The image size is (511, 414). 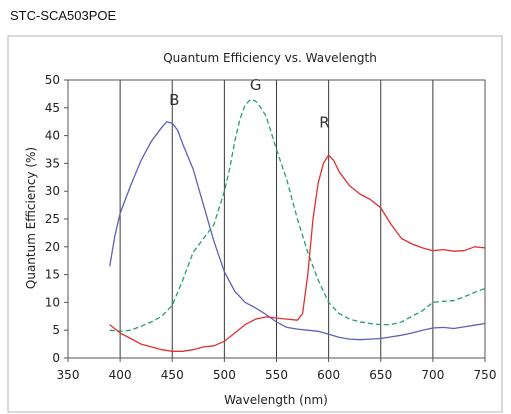 I want to click on x-tick-label: 600, so click(x=328, y=375).